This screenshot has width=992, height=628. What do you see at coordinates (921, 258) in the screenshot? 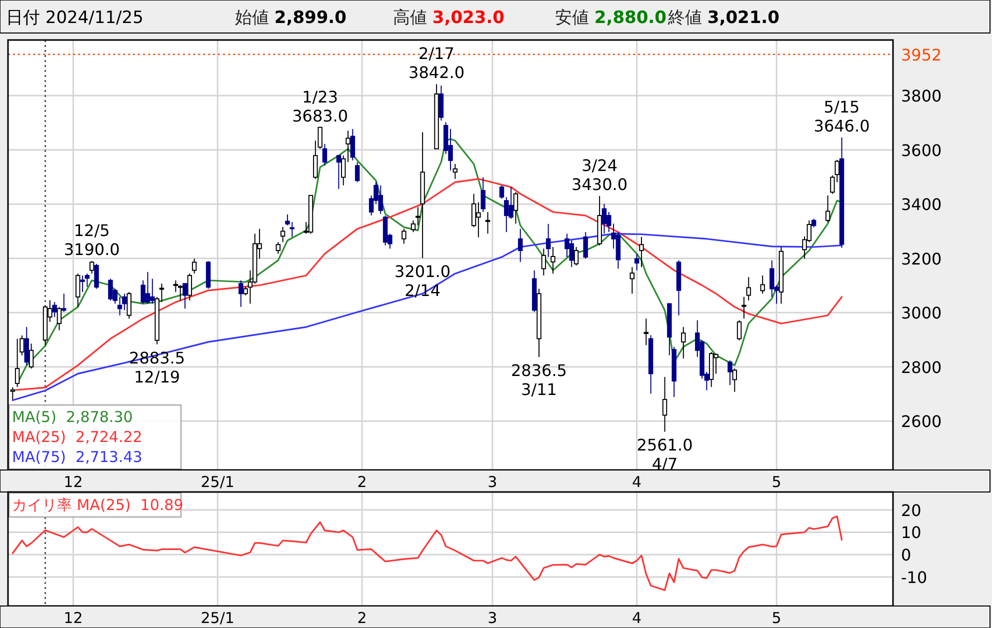
I see `y-tick-label: 3200` at bounding box center [921, 258].